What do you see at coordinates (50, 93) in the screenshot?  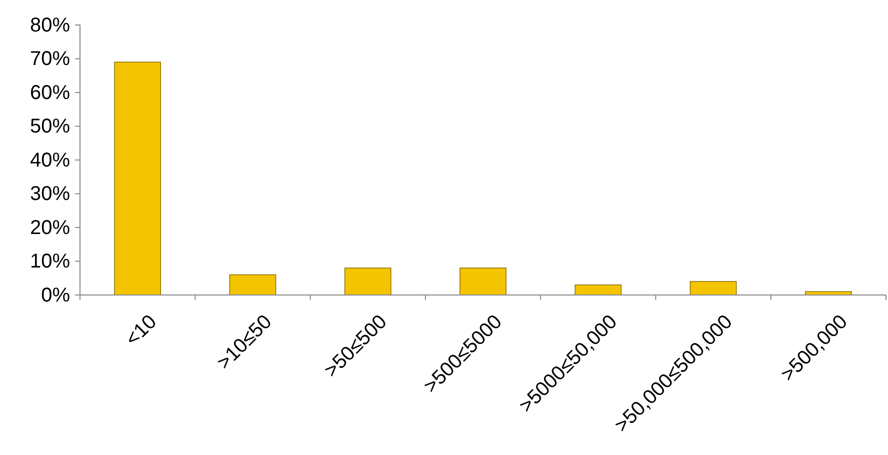 I see `y-tick-label: 60%` at bounding box center [50, 93].